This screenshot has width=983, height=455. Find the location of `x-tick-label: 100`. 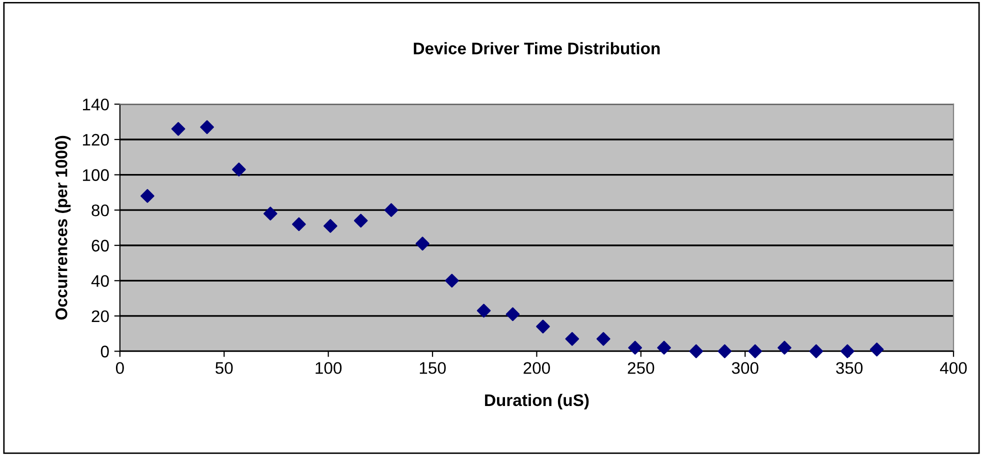

x-tick-label: 100 is located at coordinates (329, 368).